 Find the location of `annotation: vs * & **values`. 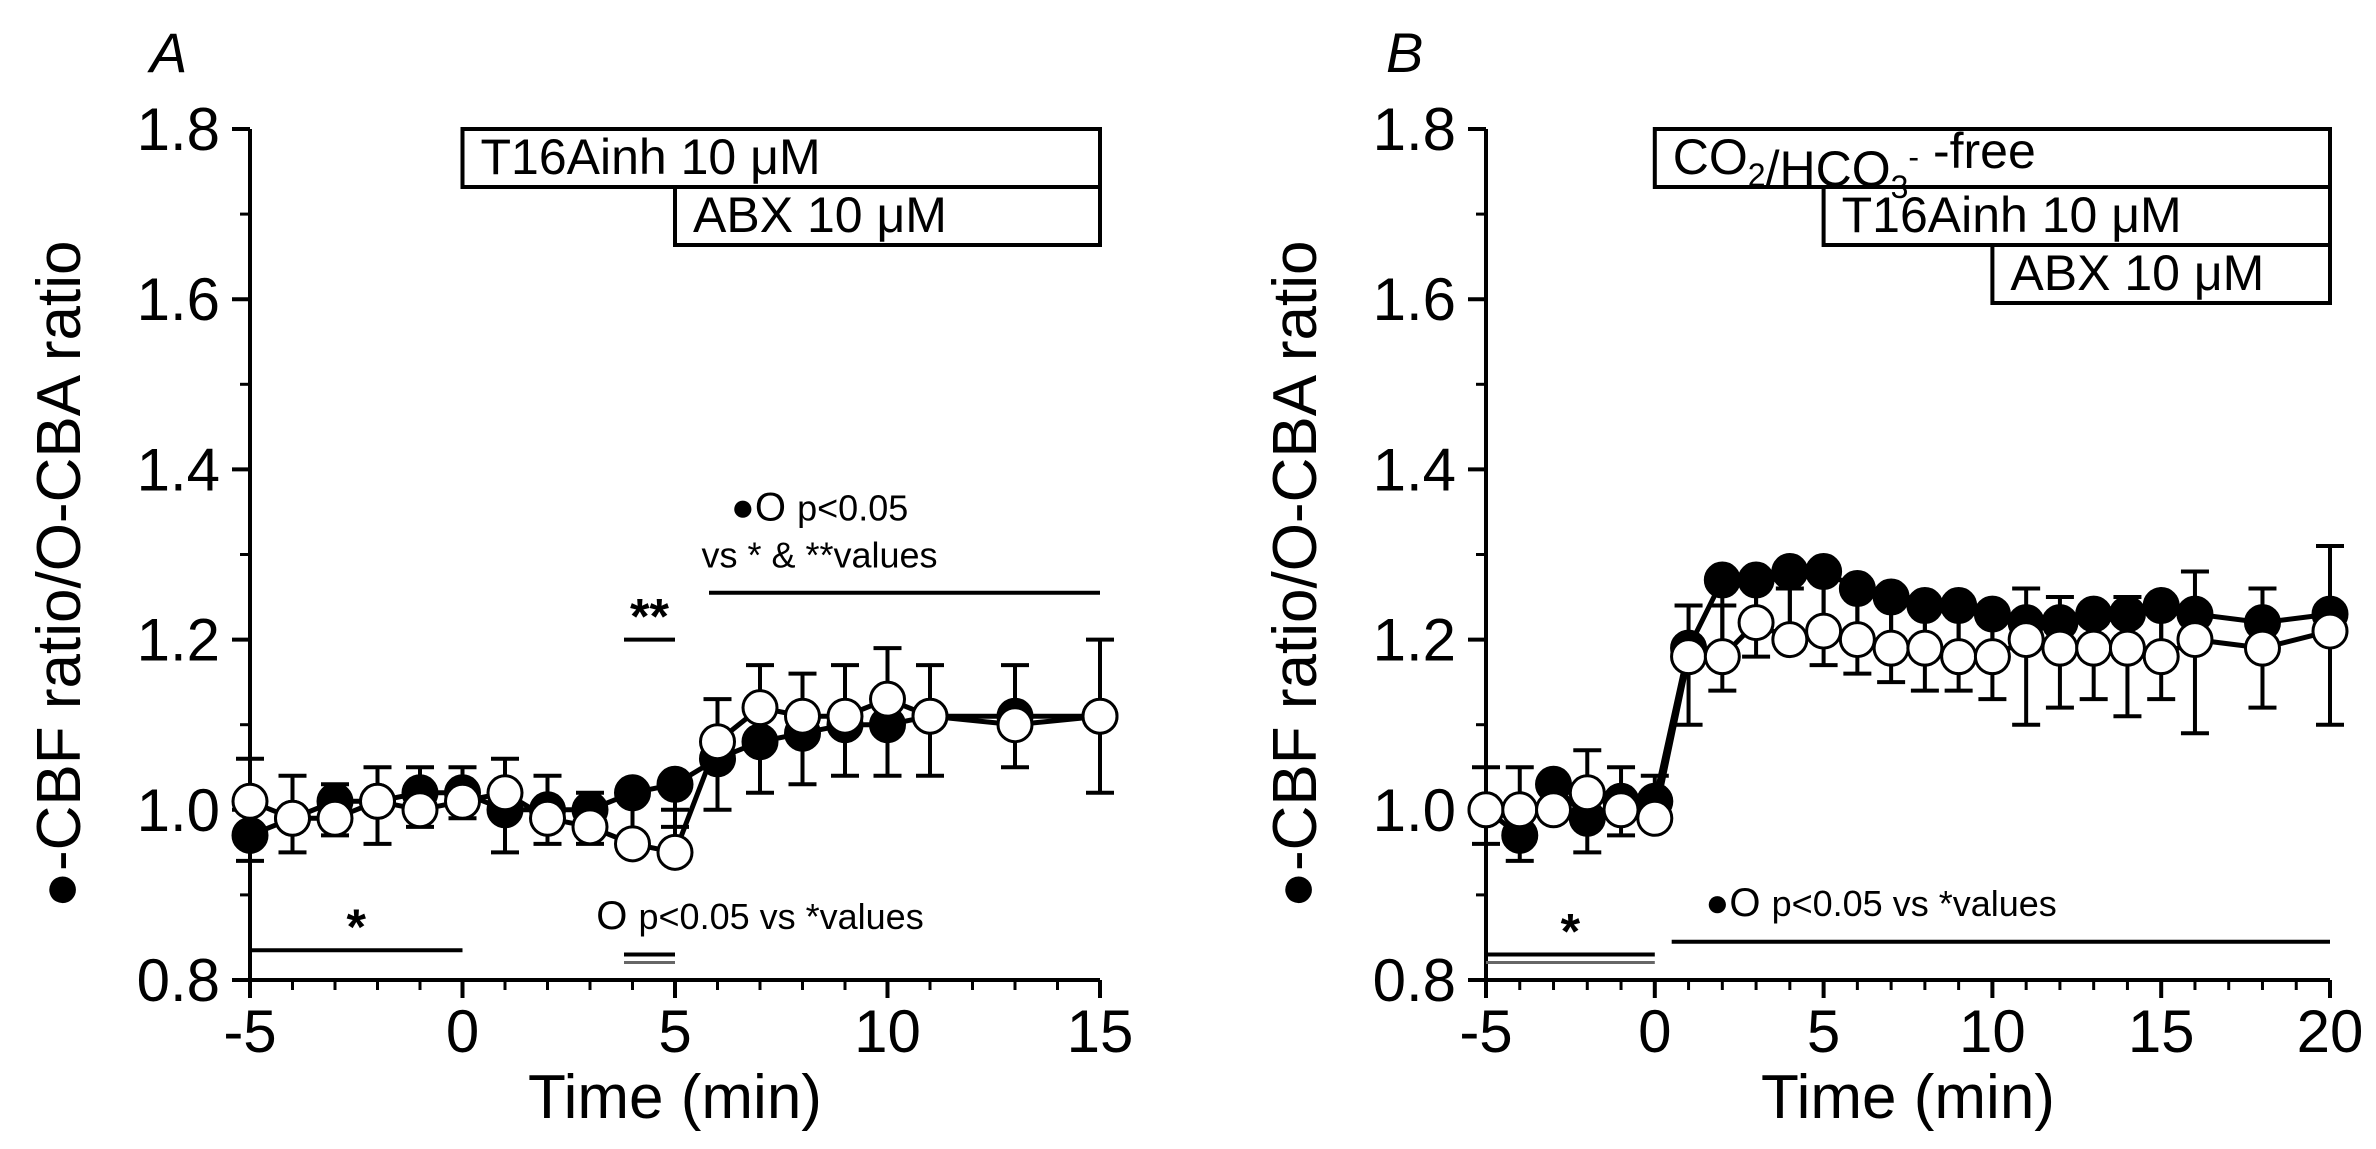

annotation: vs * & **values is located at coordinates (819, 554).